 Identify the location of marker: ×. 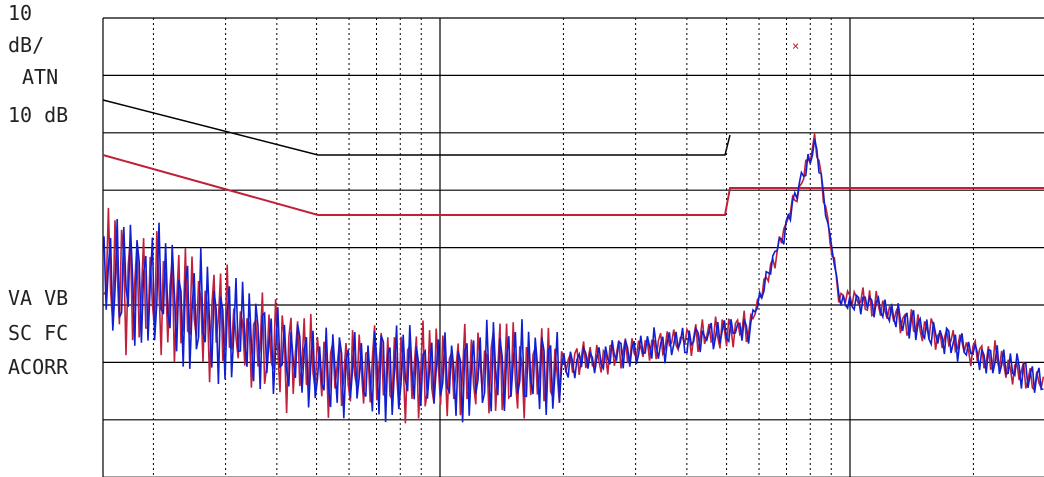
(795, 46).